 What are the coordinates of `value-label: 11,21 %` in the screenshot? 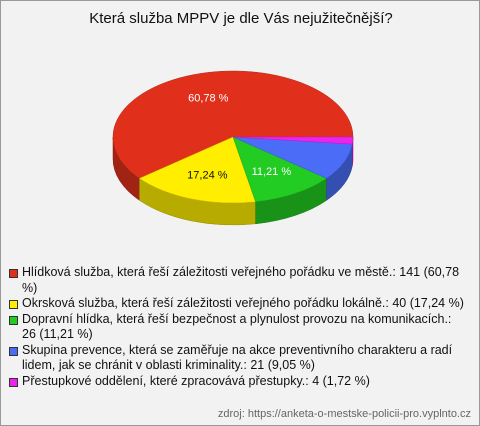 It's located at (272, 172).